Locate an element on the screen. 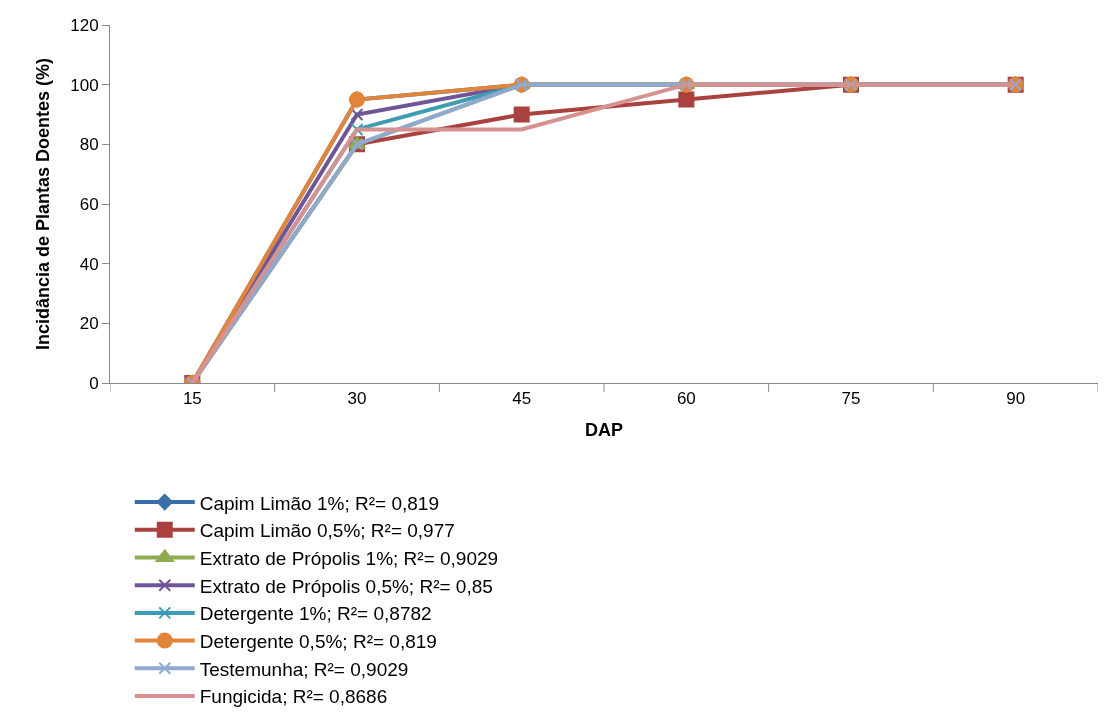  y-axis-title: Incidância de Plantas Doentes (%) is located at coordinates (43, 204).